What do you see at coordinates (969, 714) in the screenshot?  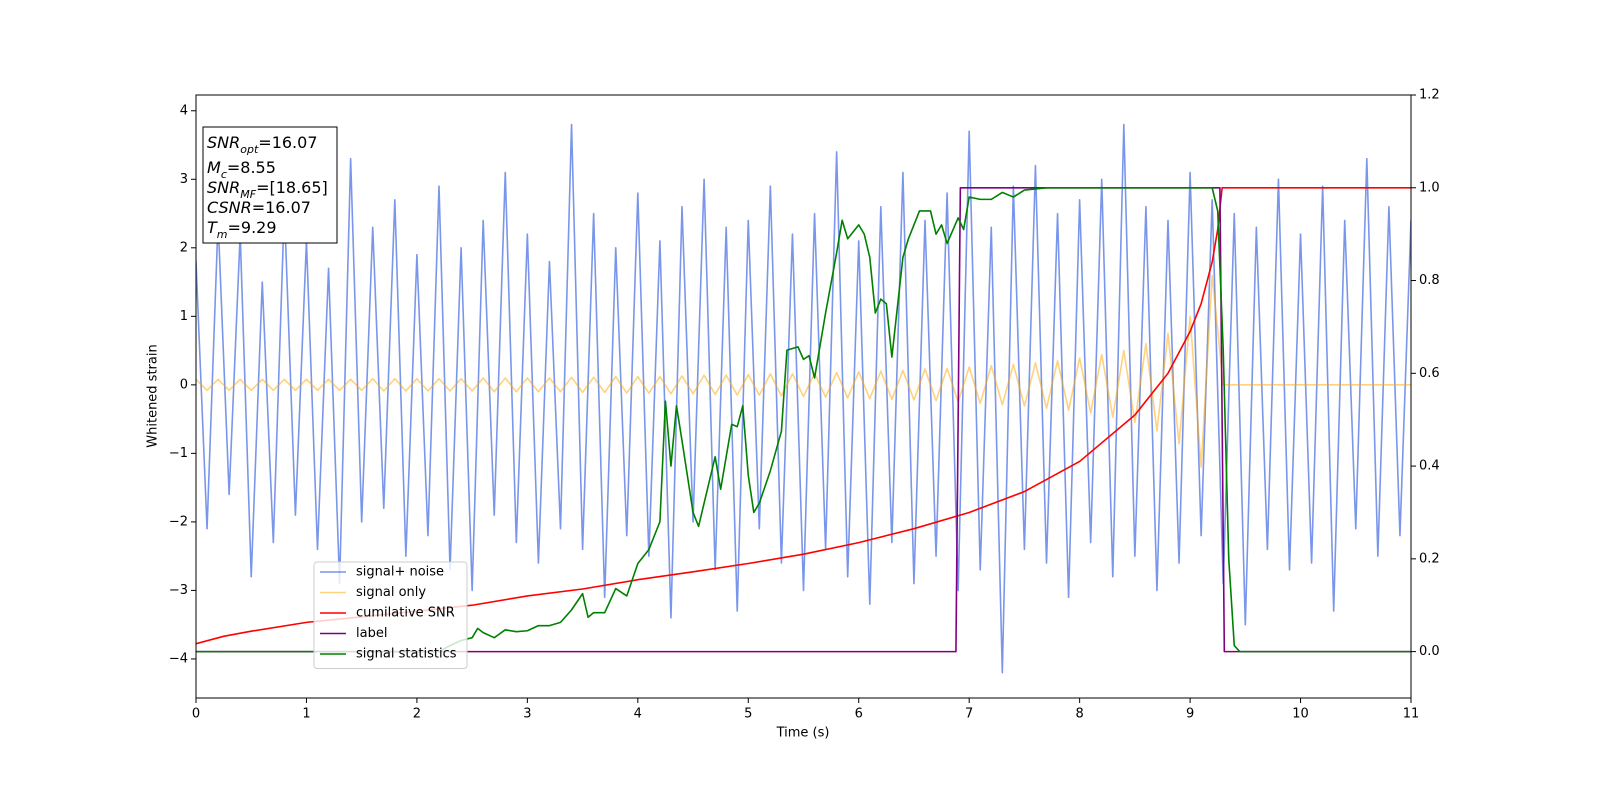 I see `x-tick-label: 7` at bounding box center [969, 714].